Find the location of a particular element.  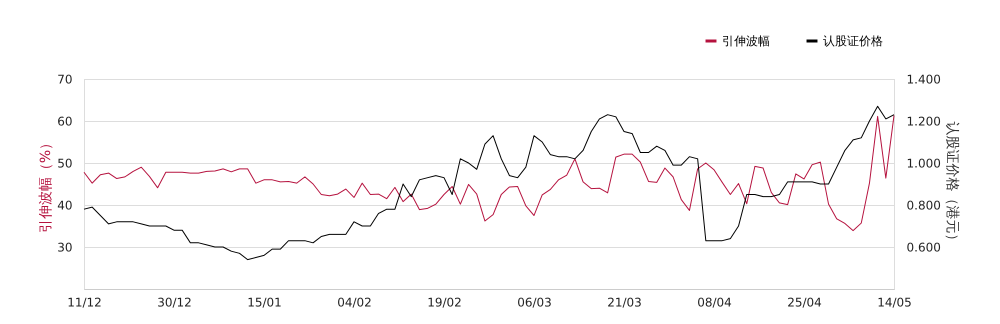

y-tick-label: 70 is located at coordinates (64, 79).